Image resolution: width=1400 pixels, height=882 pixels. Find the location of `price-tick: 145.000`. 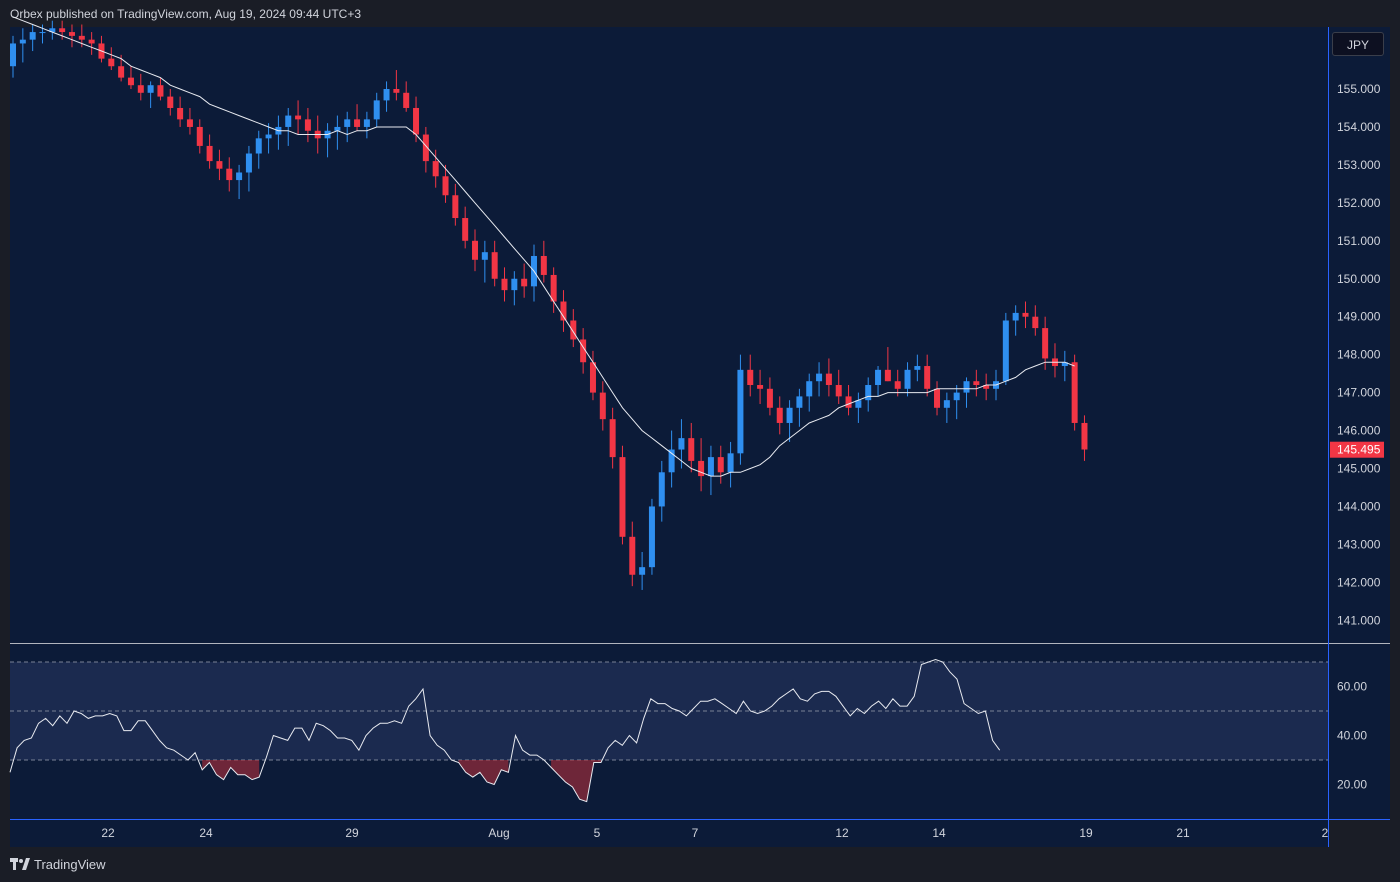

price-tick: 145.000 is located at coordinates (1359, 469).